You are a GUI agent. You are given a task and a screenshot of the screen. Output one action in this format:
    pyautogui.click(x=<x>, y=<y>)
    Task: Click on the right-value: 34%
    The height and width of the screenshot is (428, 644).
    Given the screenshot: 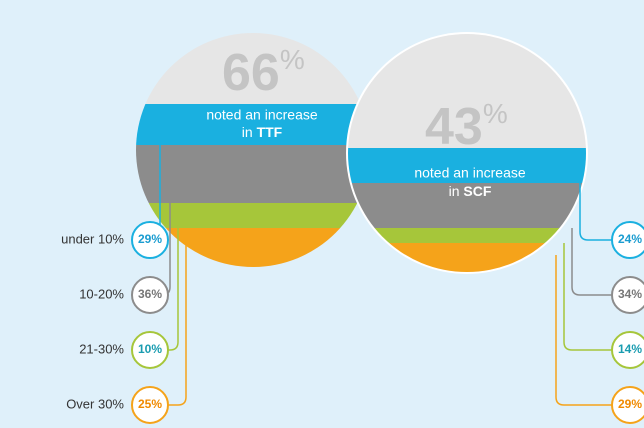 What is the action you would take?
    pyautogui.click(x=630, y=294)
    